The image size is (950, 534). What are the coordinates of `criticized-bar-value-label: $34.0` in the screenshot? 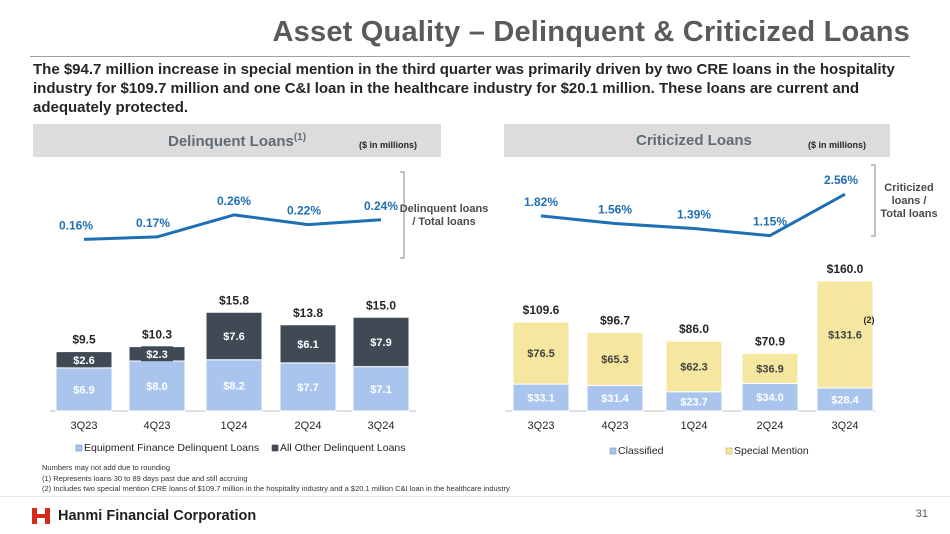 It's located at (770, 398).